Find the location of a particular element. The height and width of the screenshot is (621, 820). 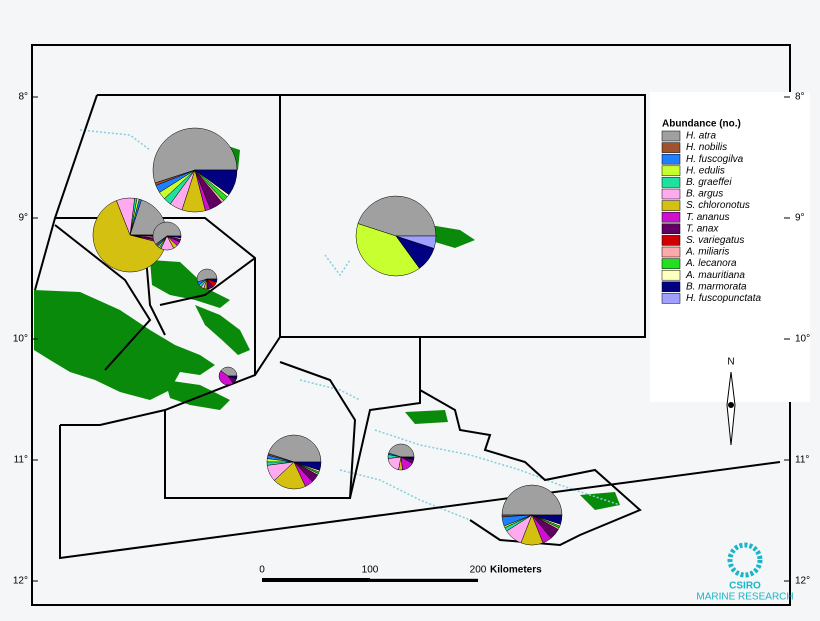

legend-label: B. argus is located at coordinates (704, 194).